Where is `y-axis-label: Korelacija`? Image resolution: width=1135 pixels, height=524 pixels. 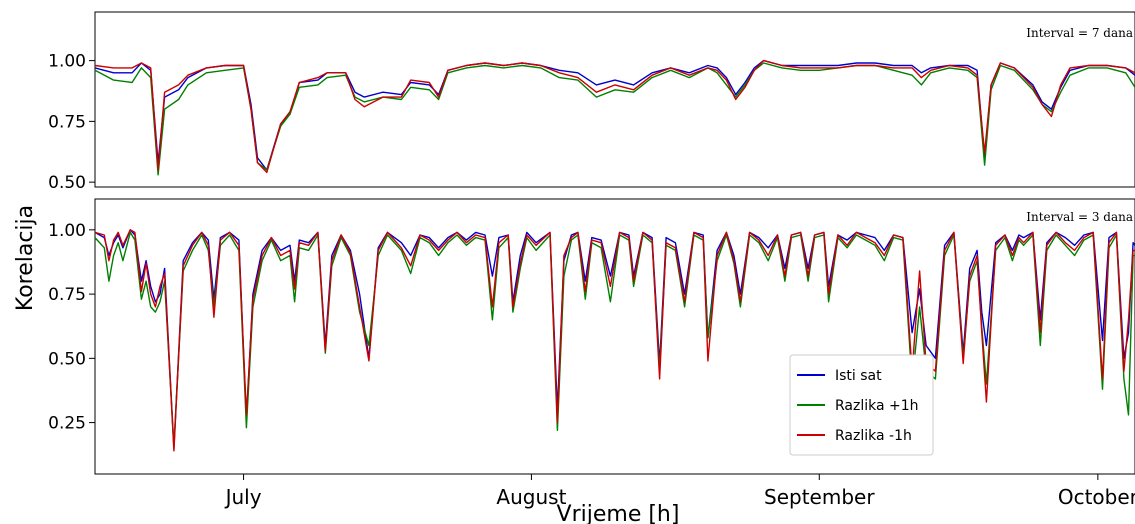
y-axis-label: Korelacija is located at coordinates (25, 258).